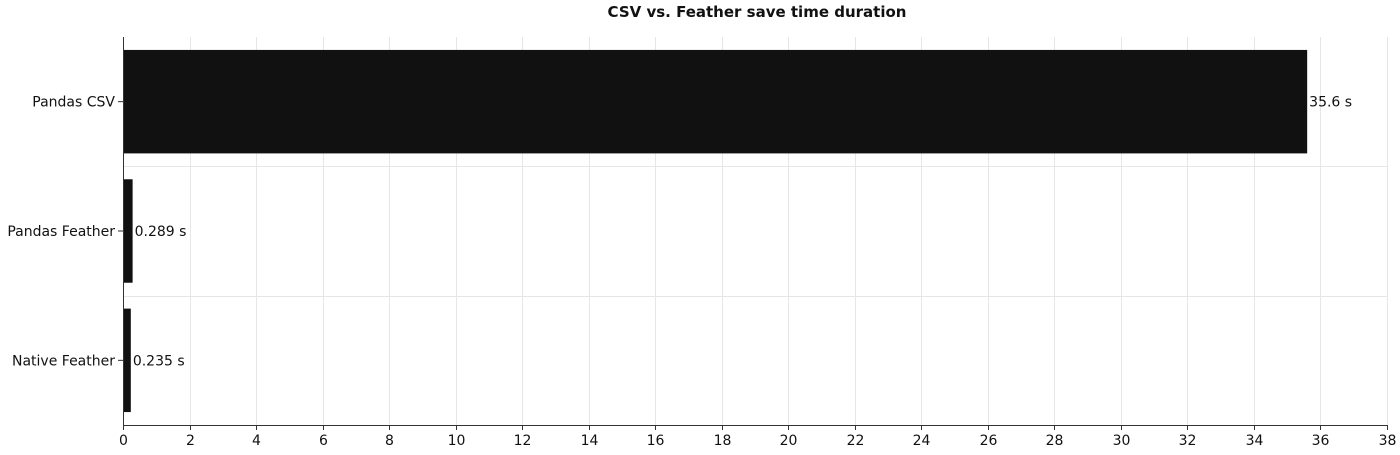 The image size is (1400, 455). Describe the element at coordinates (161, 232) in the screenshot. I see `data-label: 0.289 s` at that location.